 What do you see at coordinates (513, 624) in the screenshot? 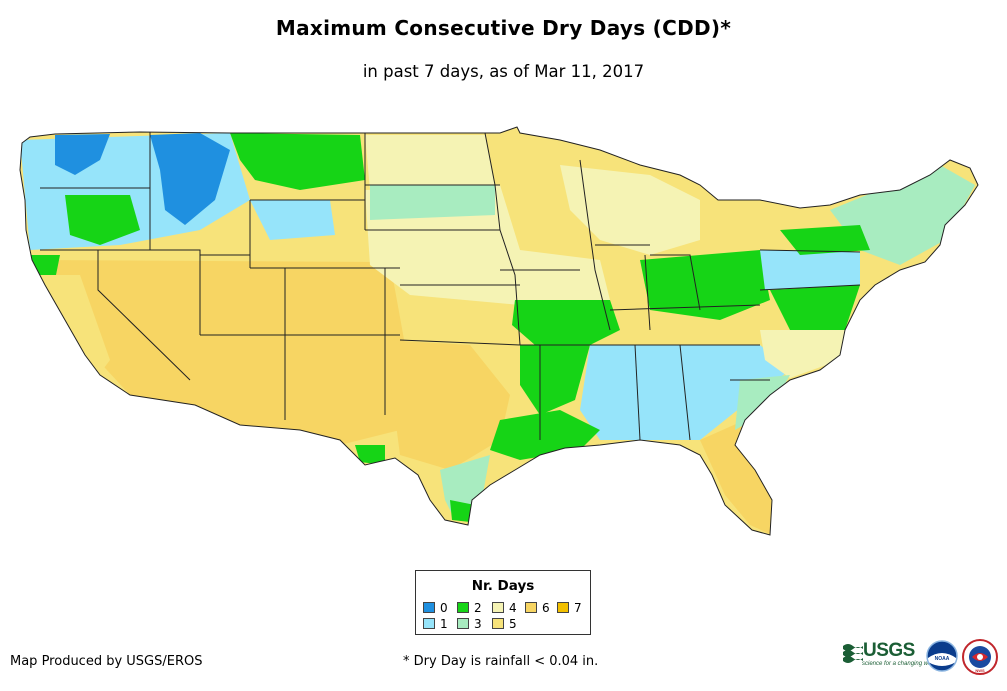
I see `legend-label-5: 5` at bounding box center [513, 624].